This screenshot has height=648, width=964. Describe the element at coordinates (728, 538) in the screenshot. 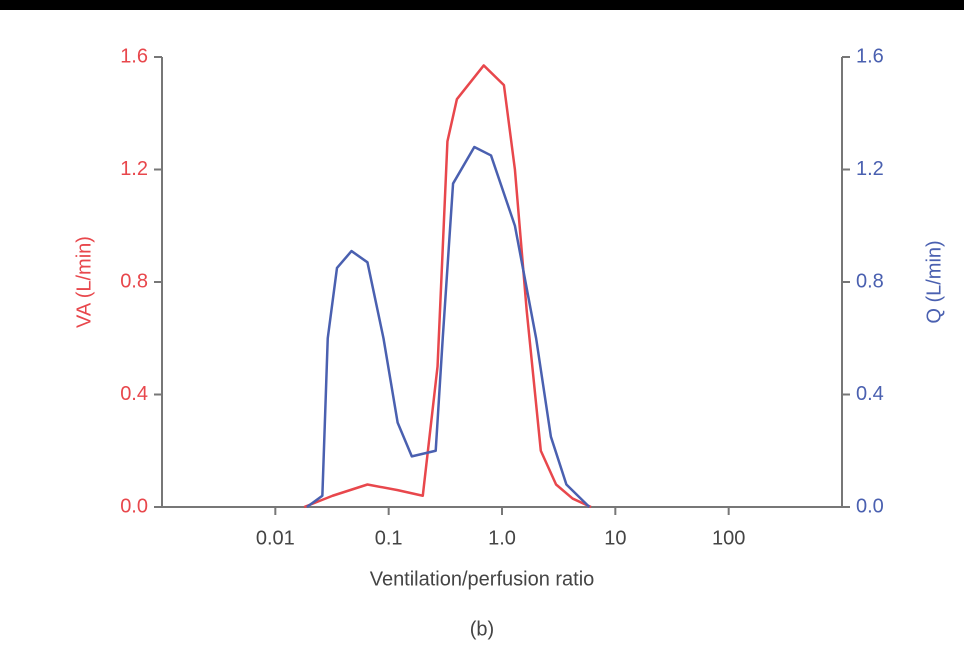

I see `x-tick-label: 100` at that location.